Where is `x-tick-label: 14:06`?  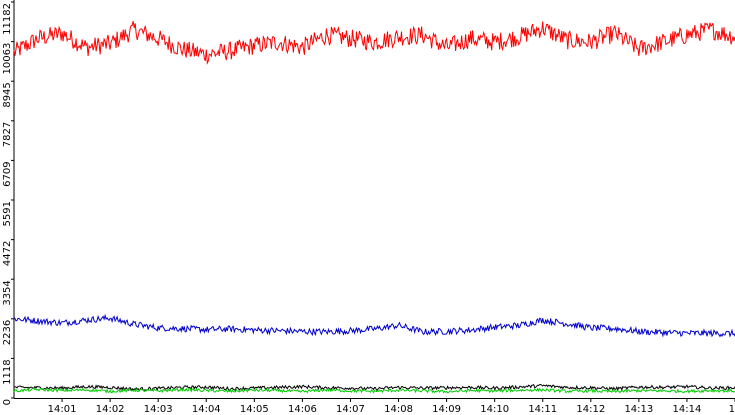 x-tick-label: 14:06 is located at coordinates (302, 409).